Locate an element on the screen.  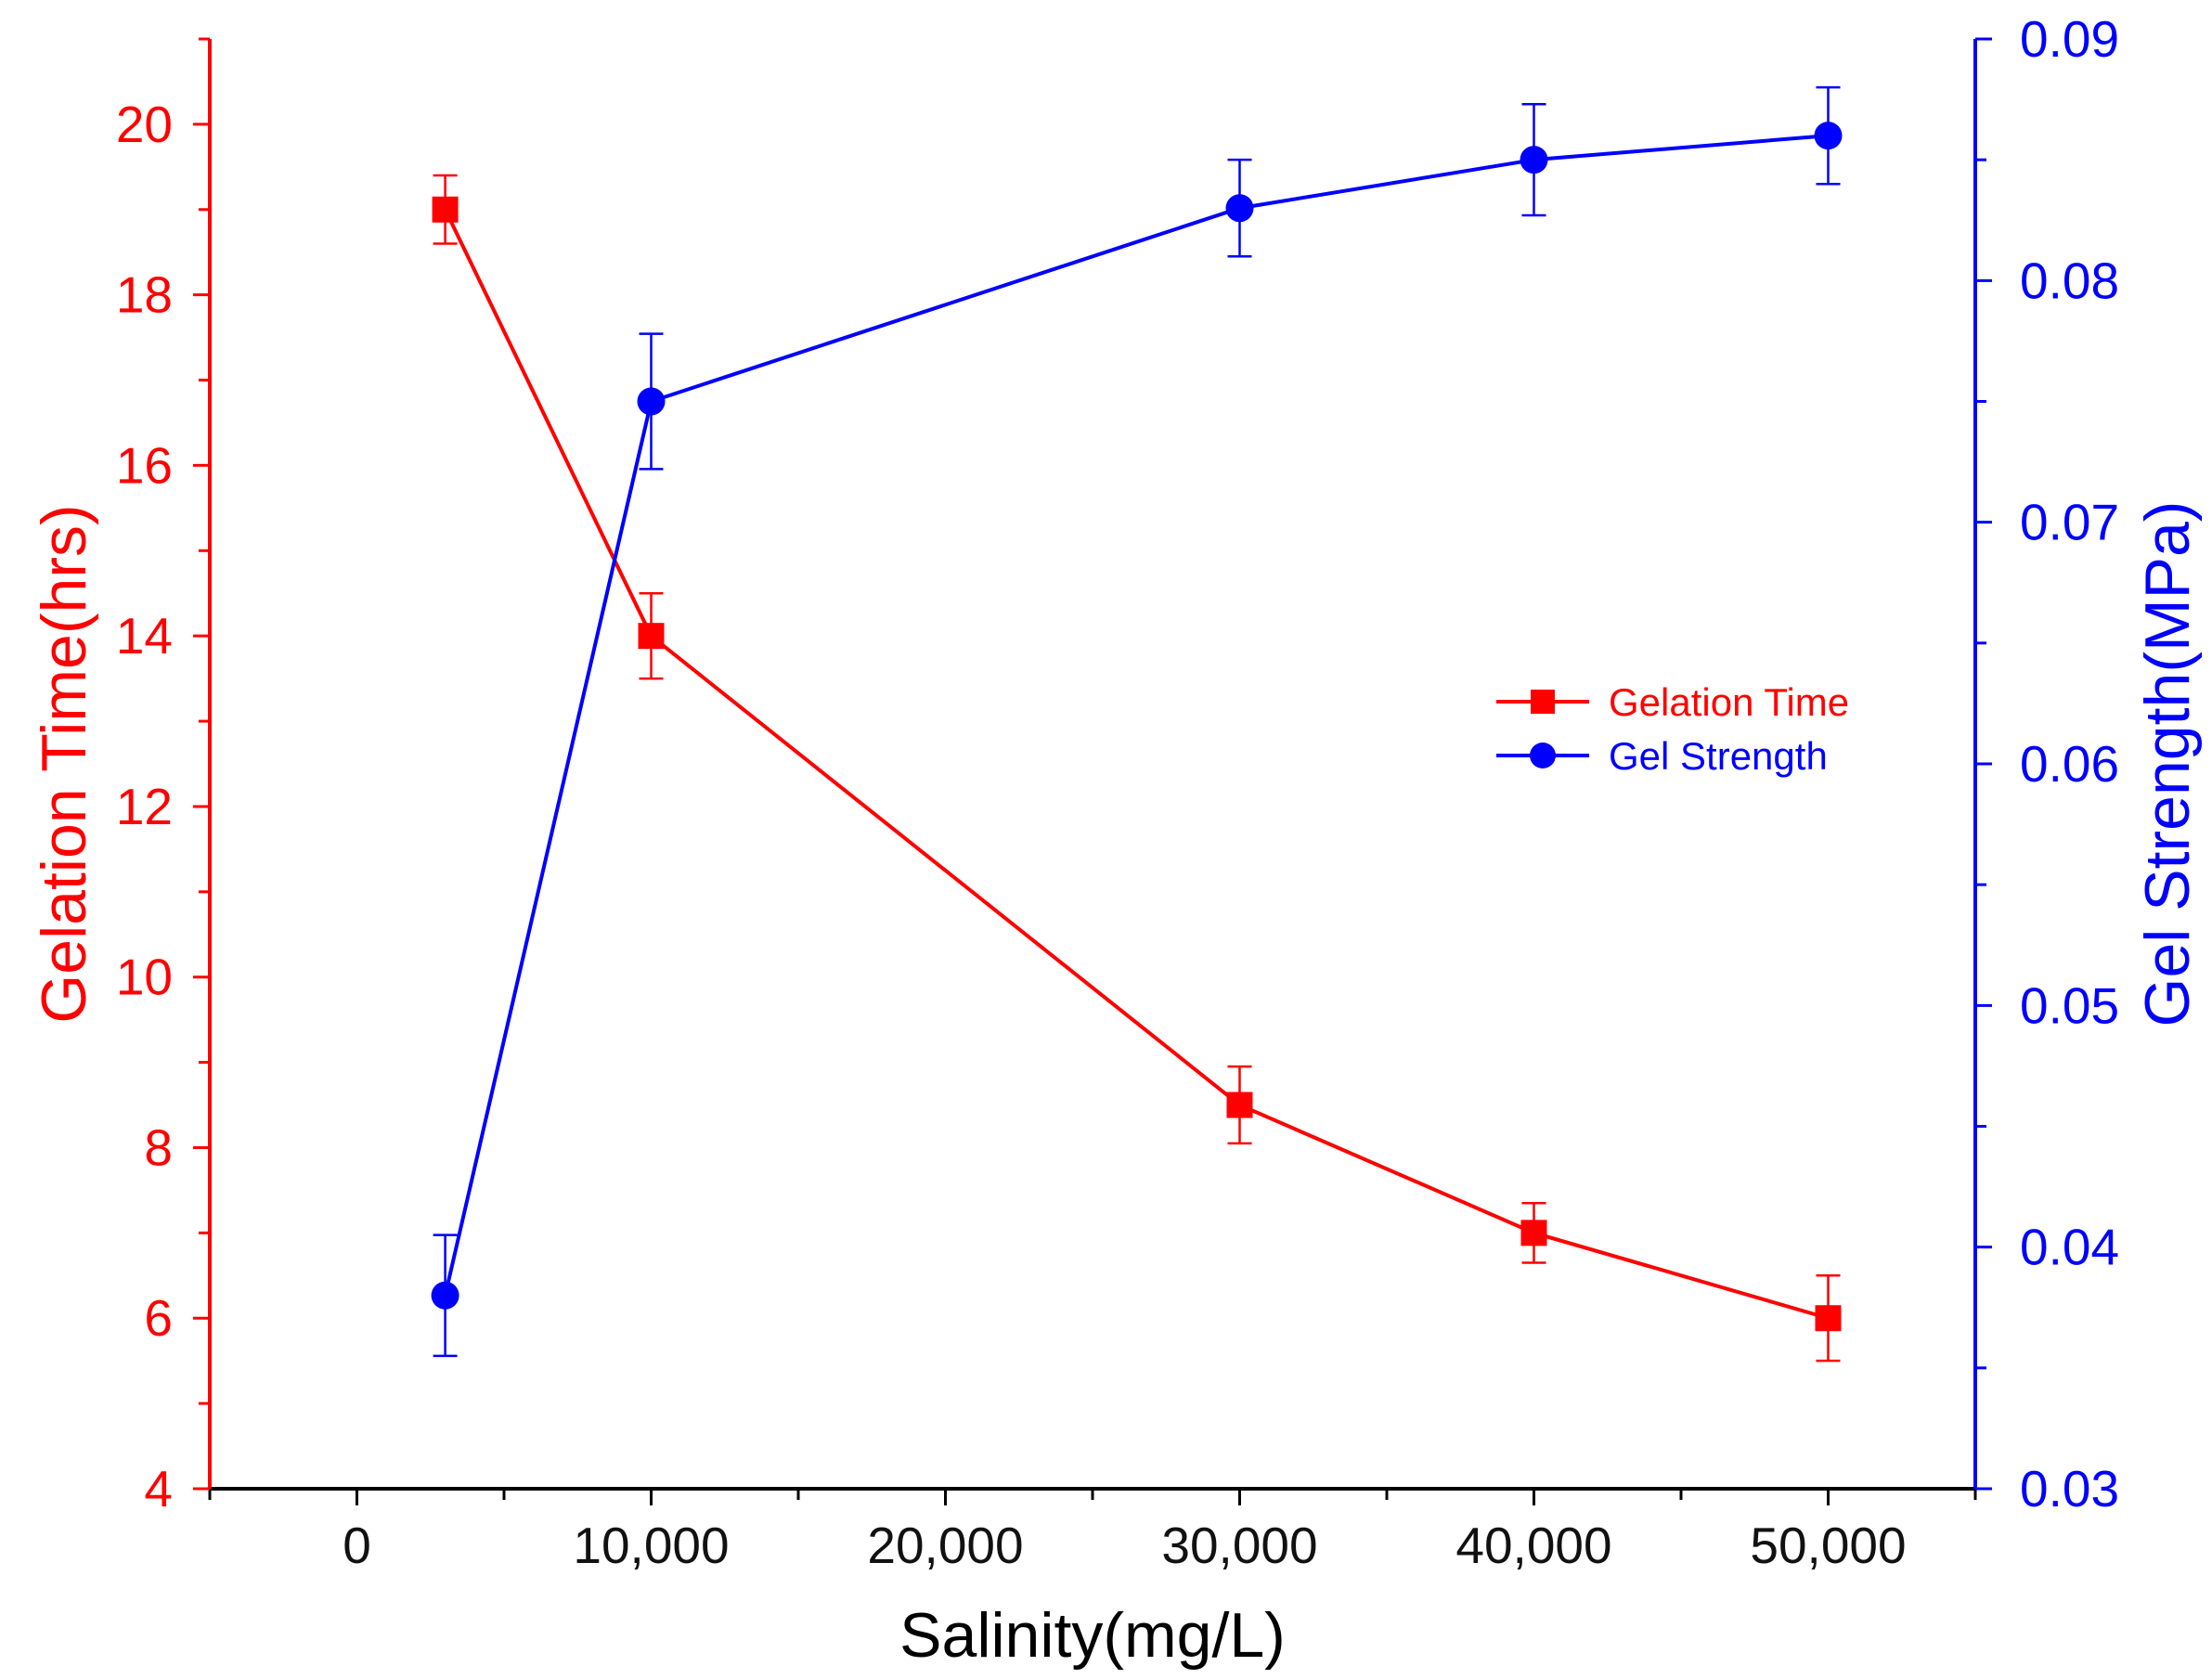
y-left-tick-label: 14 is located at coordinates (144, 636).